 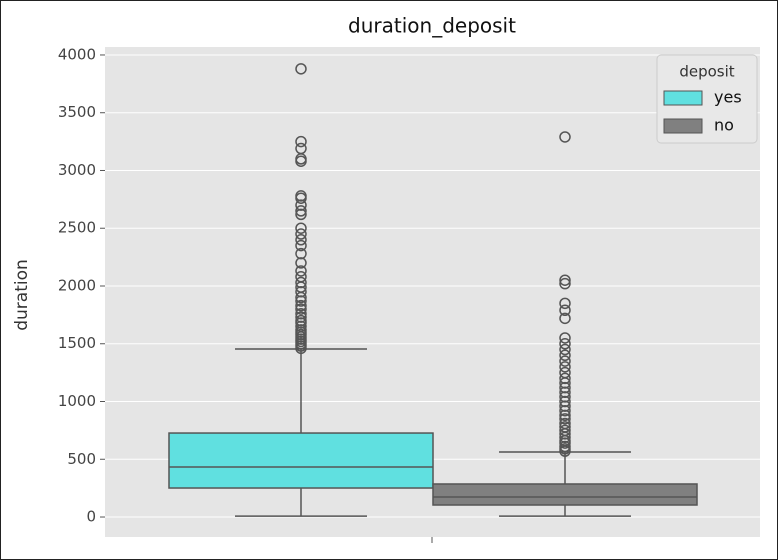 What do you see at coordinates (724, 125) in the screenshot?
I see `legend-label: no` at bounding box center [724, 125].